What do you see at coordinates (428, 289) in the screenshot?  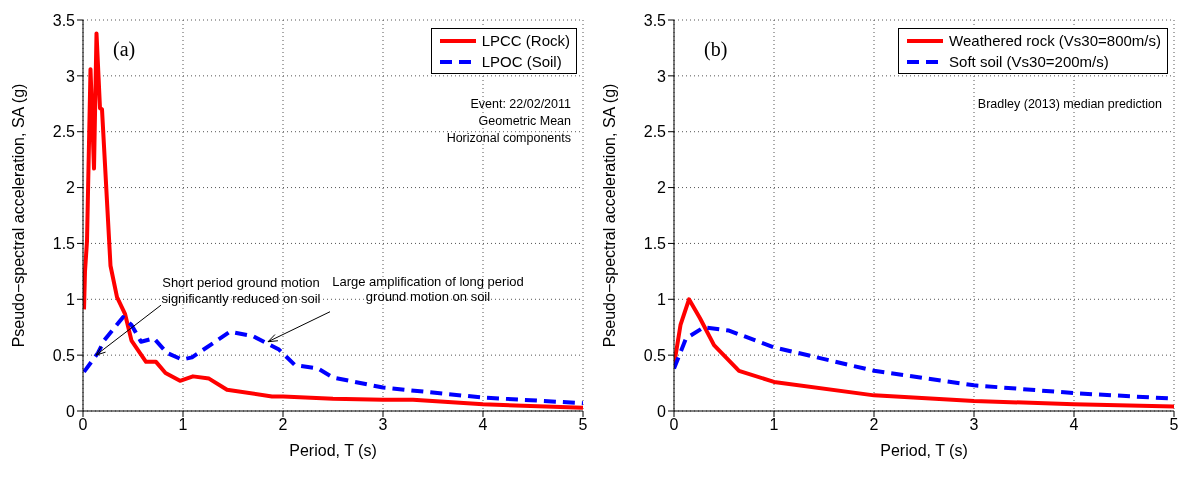 I see `annotation: Large amplification of long period ground motion on soil` at bounding box center [428, 289].